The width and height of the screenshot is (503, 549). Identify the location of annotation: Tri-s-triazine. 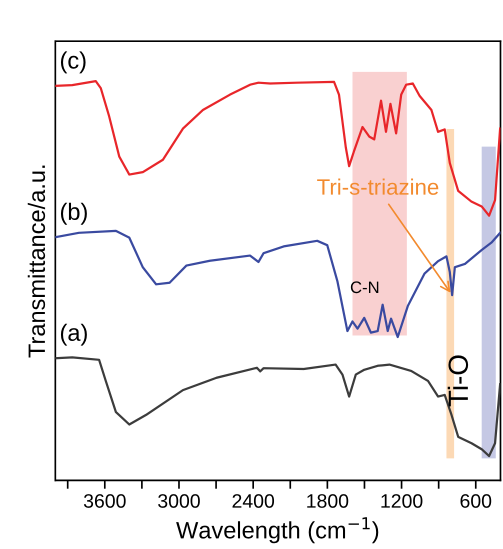
(377, 186).